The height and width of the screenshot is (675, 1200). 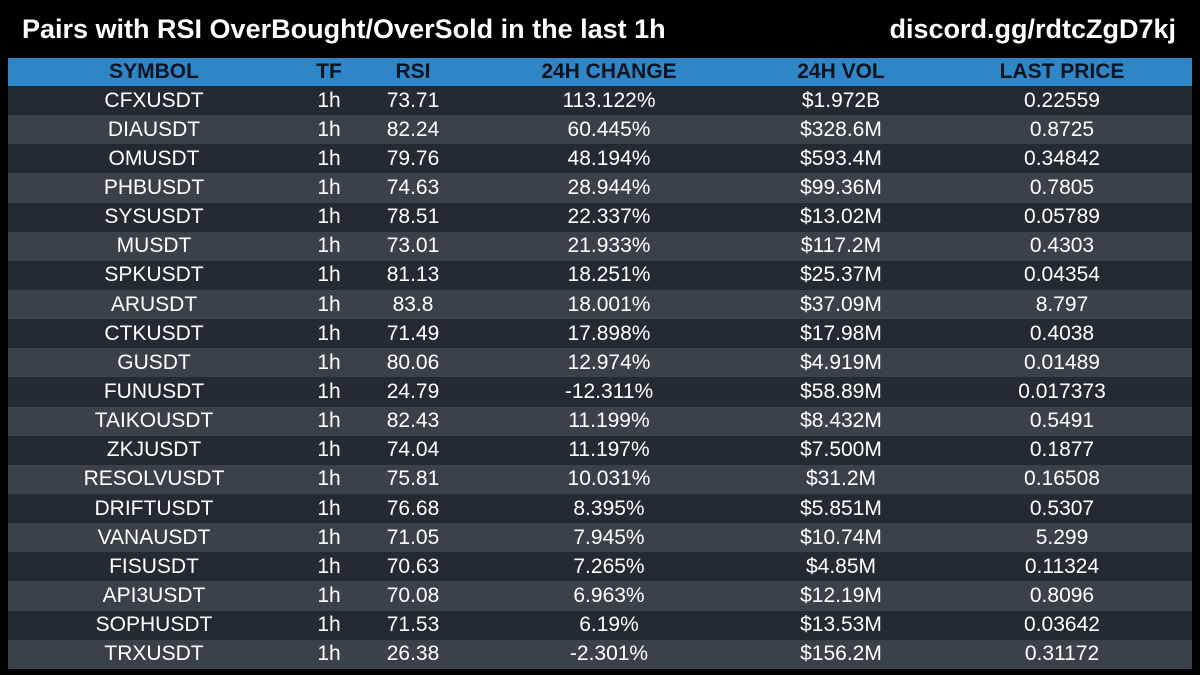 I want to click on cell-last-price: 0.8725, so click(x=1062, y=130).